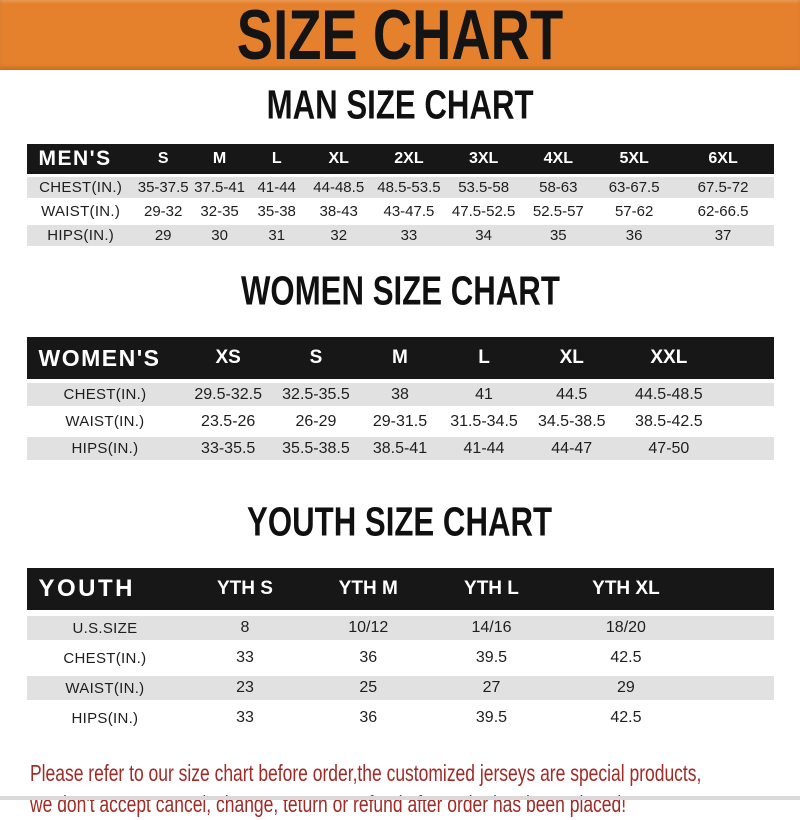 The width and height of the screenshot is (800, 820). What do you see at coordinates (558, 159) in the screenshot?
I see `size-column-header: 4XL` at bounding box center [558, 159].